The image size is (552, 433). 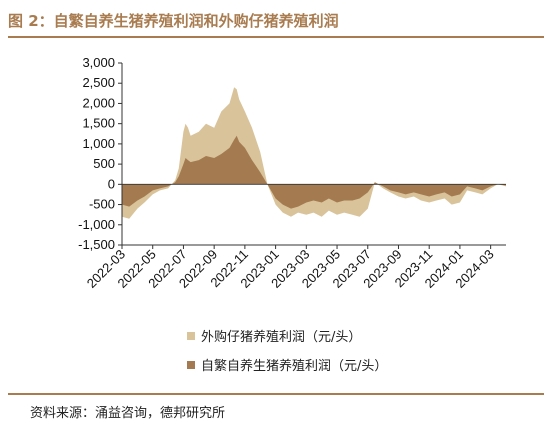 I want to click on footer-rule, so click(x=276, y=394).